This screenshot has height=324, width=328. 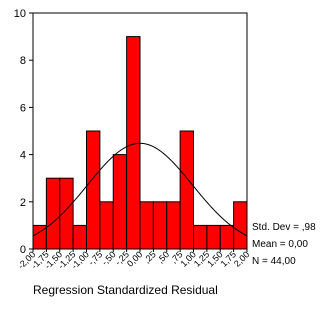 What do you see at coordinates (23, 61) in the screenshot?
I see `y-tick-label: 8` at bounding box center [23, 61].